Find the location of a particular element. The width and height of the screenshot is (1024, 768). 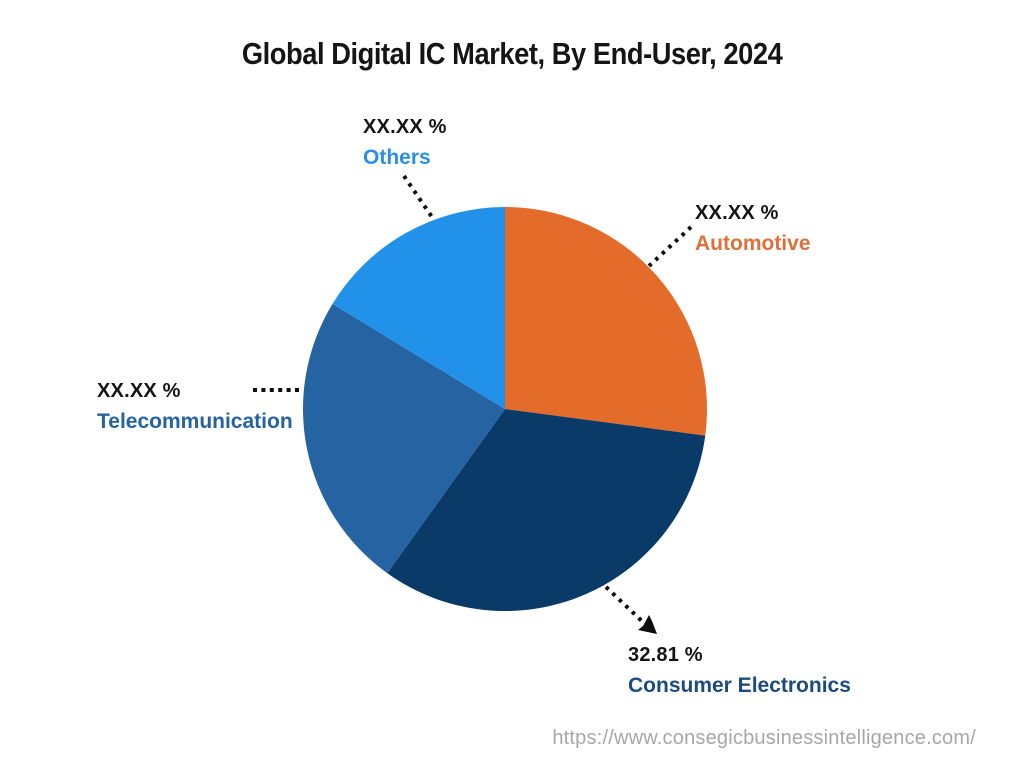

others-label: Others is located at coordinates (397, 157).